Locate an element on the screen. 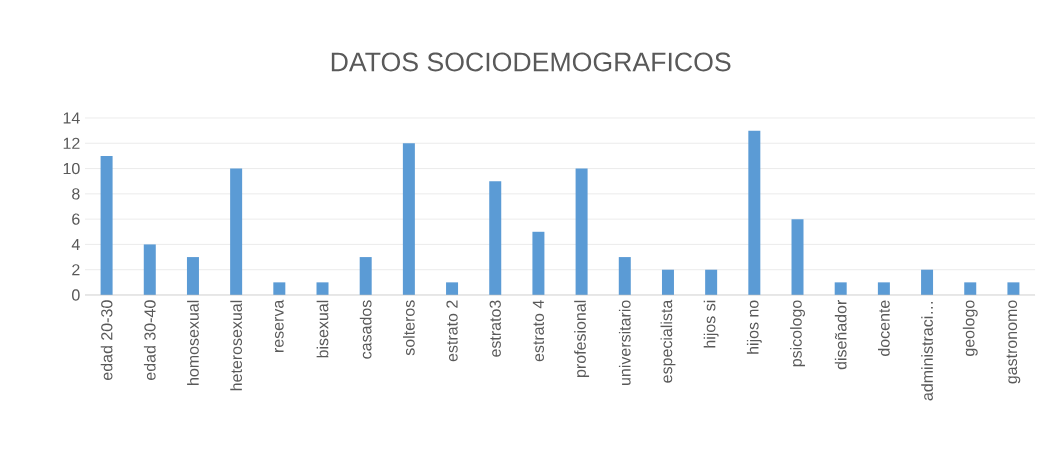 This screenshot has width=1062, height=474. x-tick-label: casados is located at coordinates (365, 329).